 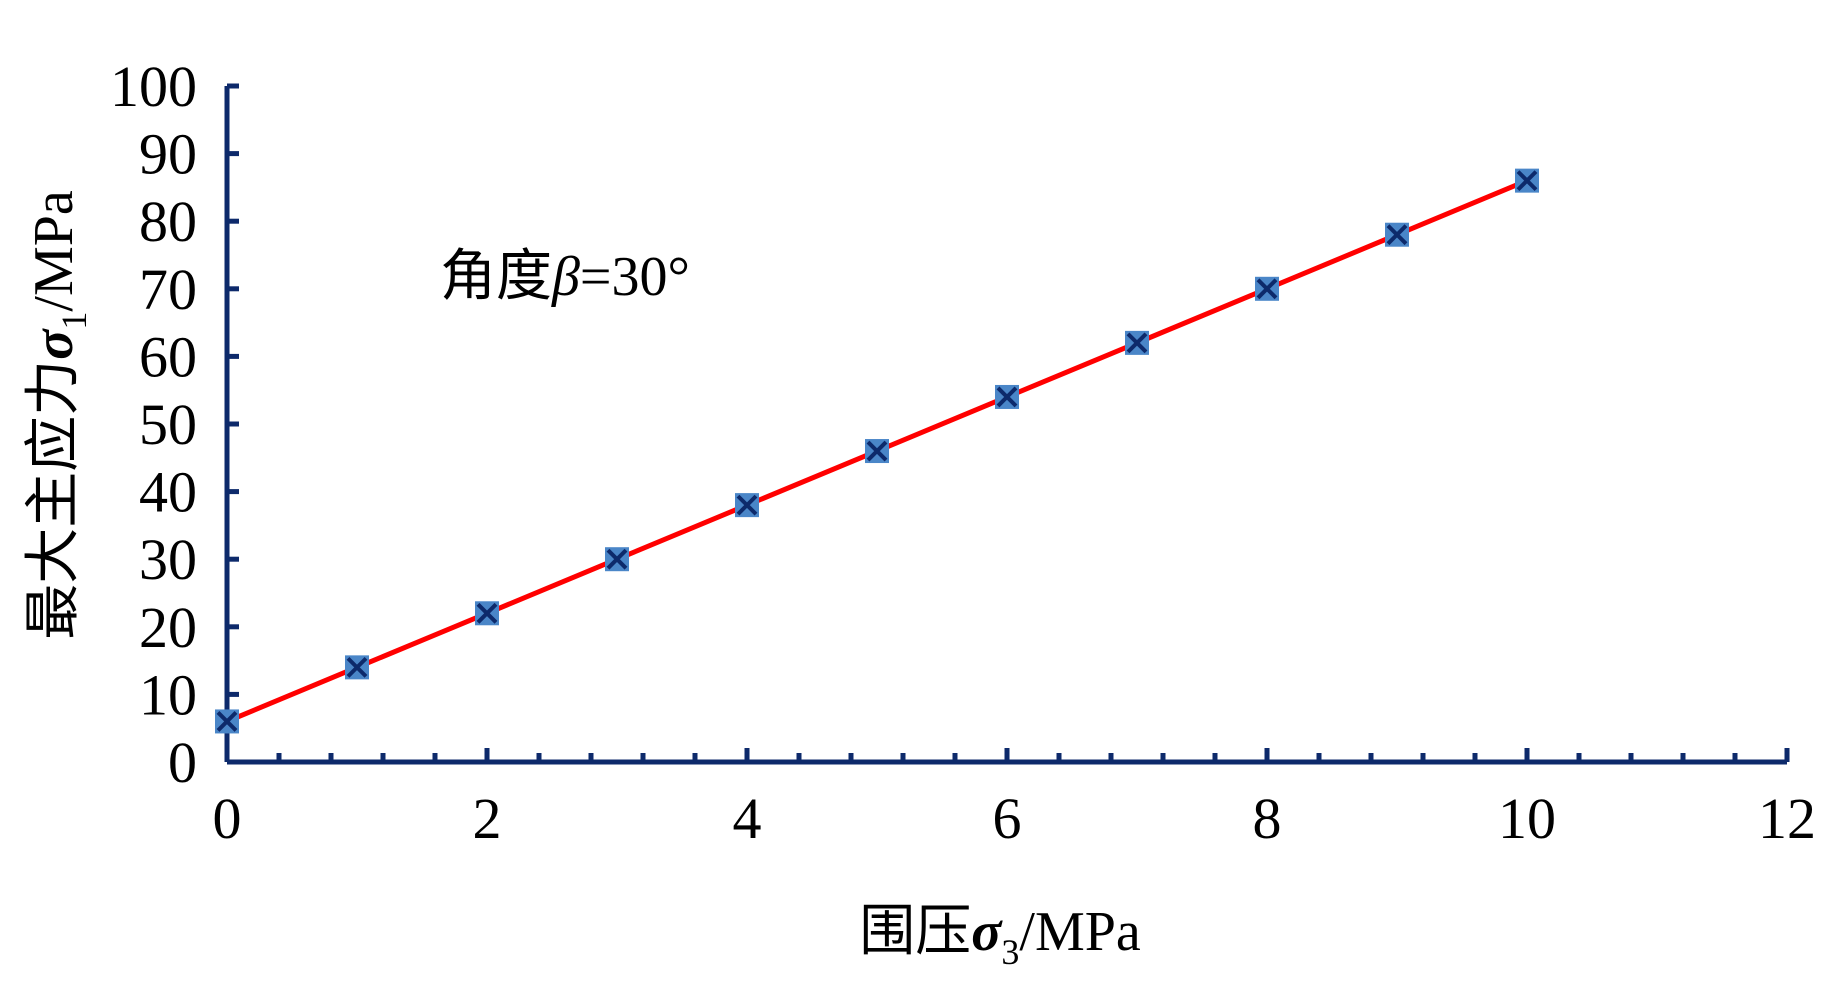 What do you see at coordinates (58, 415) in the screenshot?
I see `y-axis-label: 最大主应力σ1/MPa` at bounding box center [58, 415].